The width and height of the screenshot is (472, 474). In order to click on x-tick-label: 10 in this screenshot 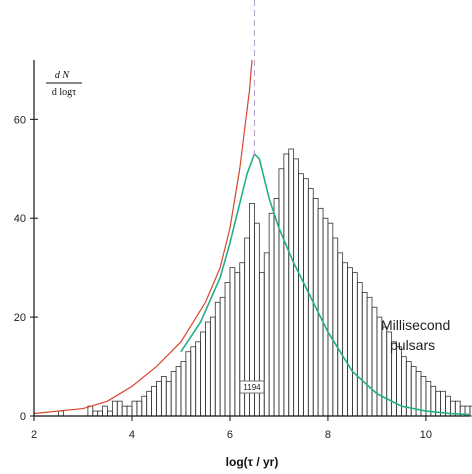, I will do `click(426, 435)`.